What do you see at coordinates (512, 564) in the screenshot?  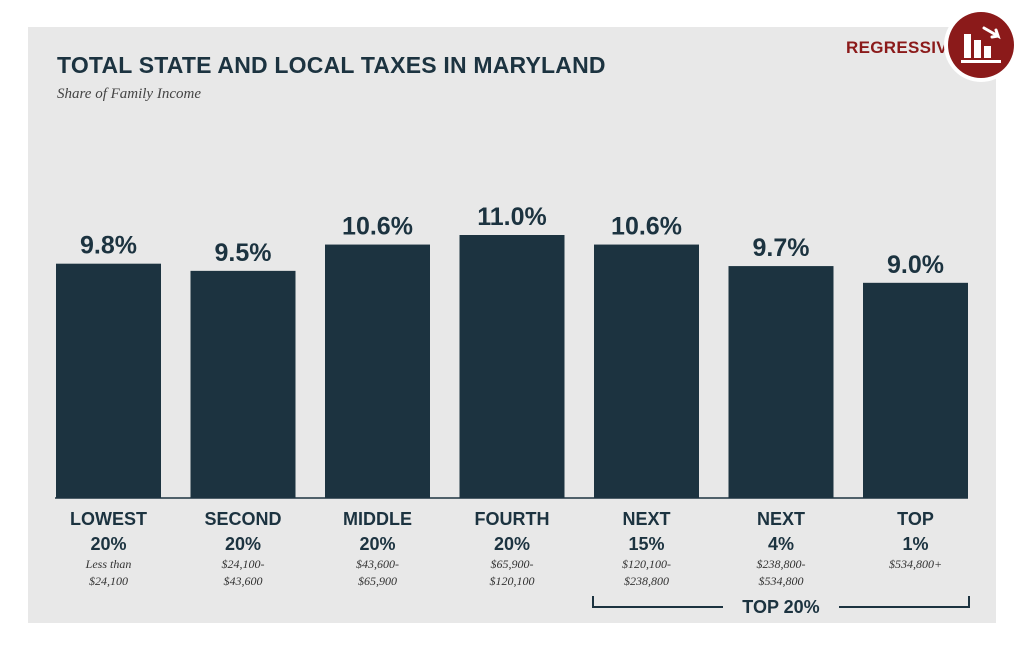 I see `income-range-label: $65,900-` at bounding box center [512, 564].